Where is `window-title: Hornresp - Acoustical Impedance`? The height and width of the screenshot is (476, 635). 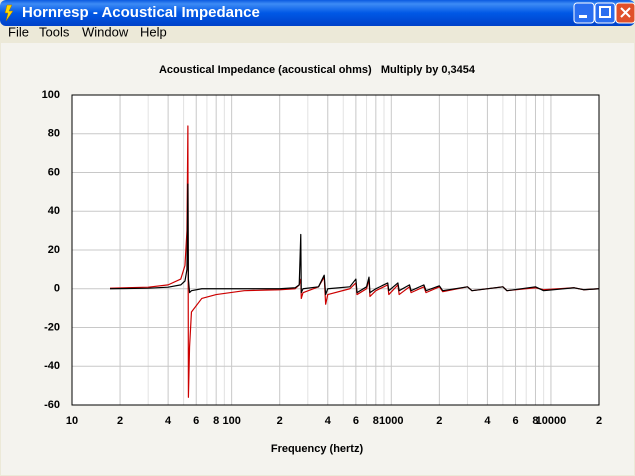 window-title: Hornresp - Acoustical Impedance is located at coordinates (141, 12).